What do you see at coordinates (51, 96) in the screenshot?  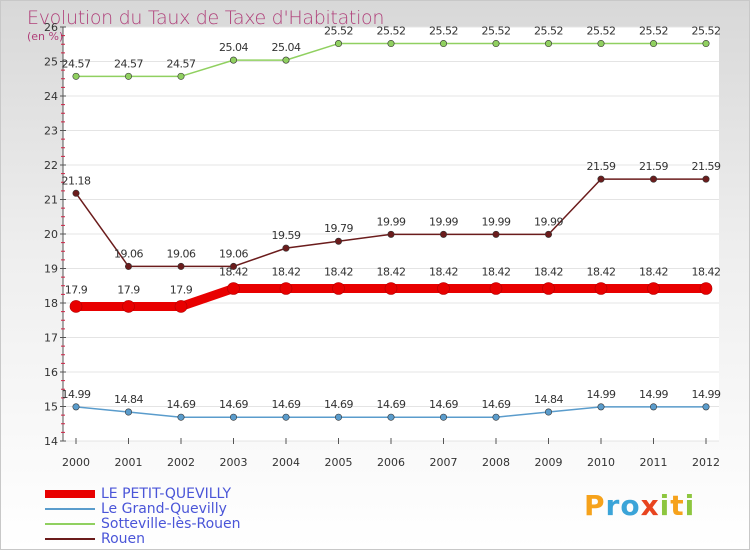 I see `y-tick-label: 24` at bounding box center [51, 96].